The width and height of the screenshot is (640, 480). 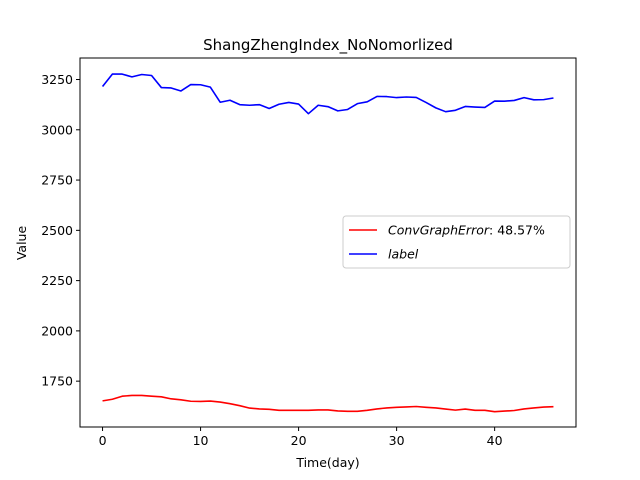 I want to click on legend: ConvGraphError: 48.57% label, so click(x=456, y=242).